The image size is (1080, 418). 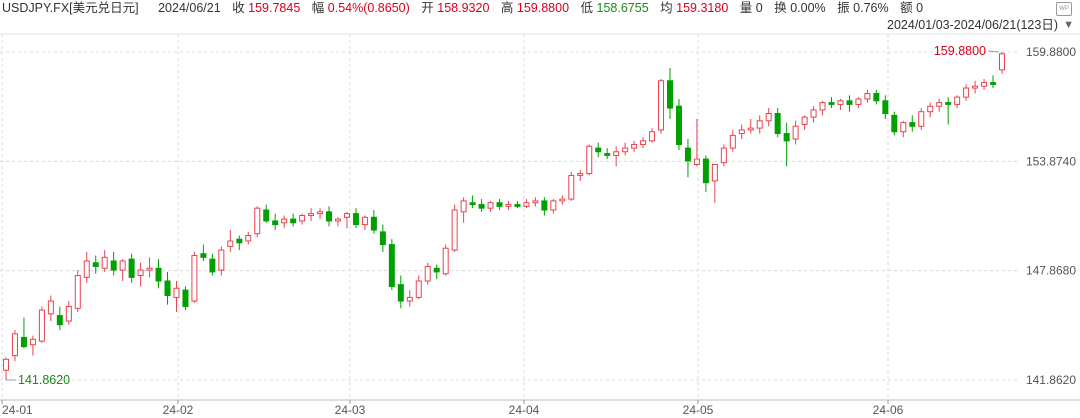 What do you see at coordinates (993, 51) in the screenshot?
I see `max-pointer-line` at bounding box center [993, 51].